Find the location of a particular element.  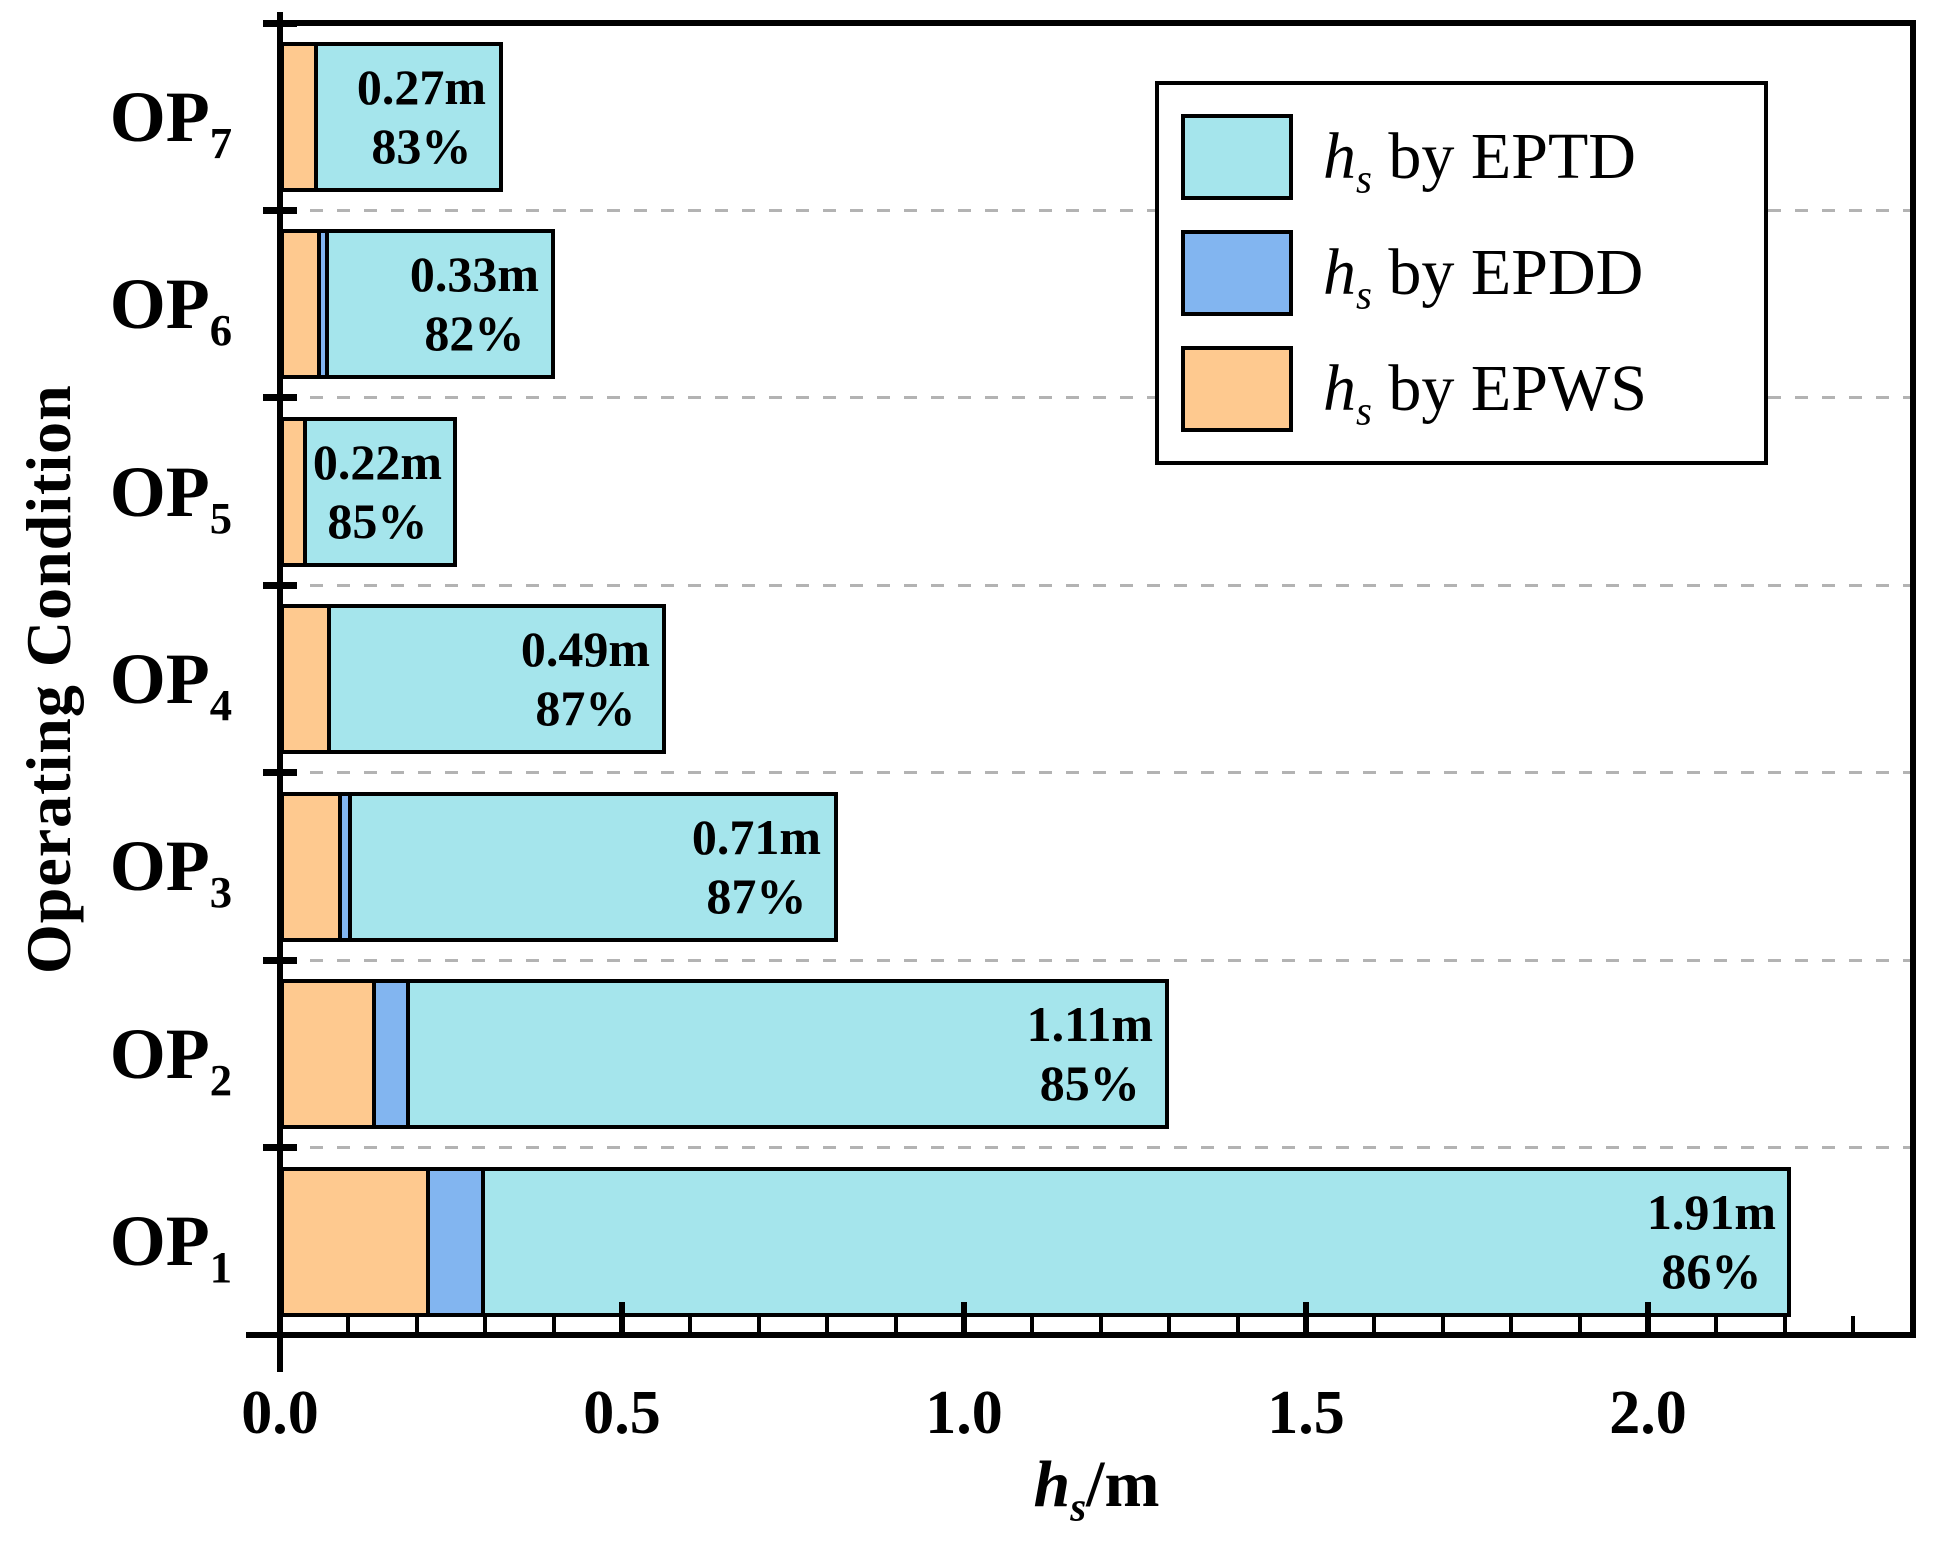

category-label-op5: OP5 is located at coordinates (146, 498).